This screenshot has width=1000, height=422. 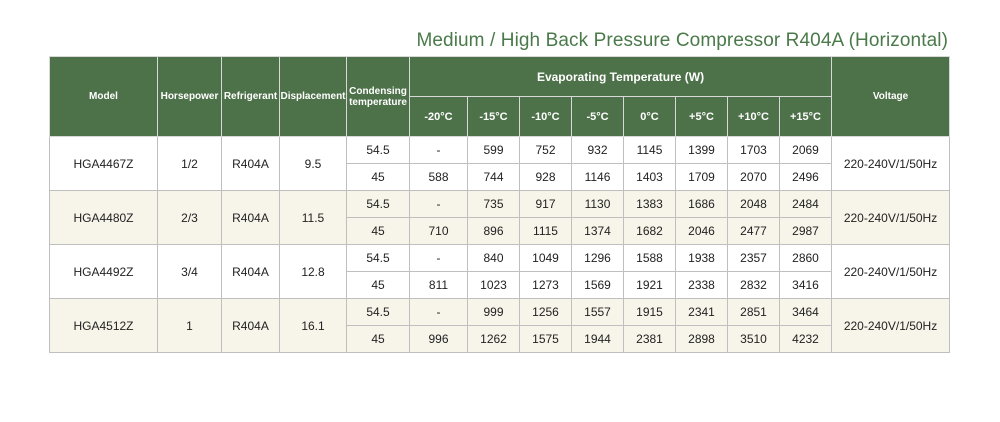 What do you see at coordinates (597, 258) in the screenshot?
I see `capacity-cell: 1296` at bounding box center [597, 258].